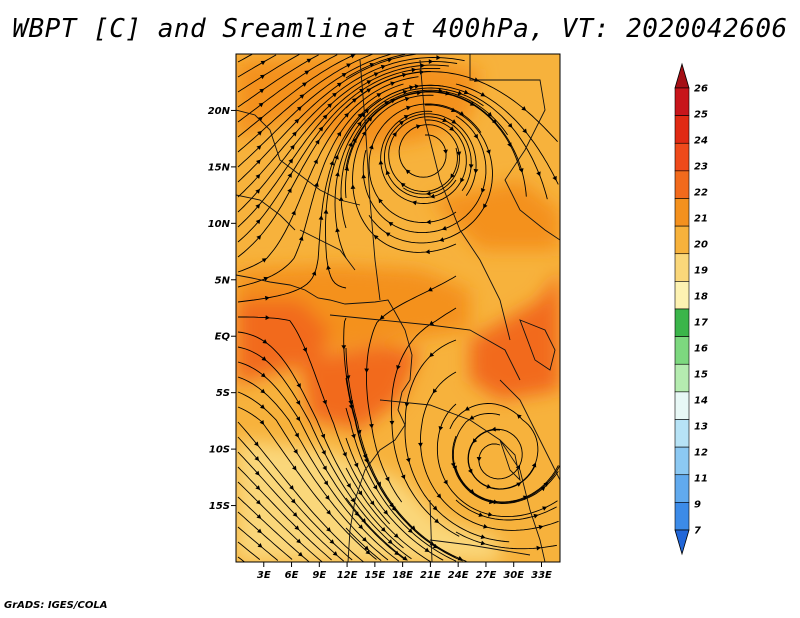  I want to click on border-egypt-redsea, so click(514, 147).